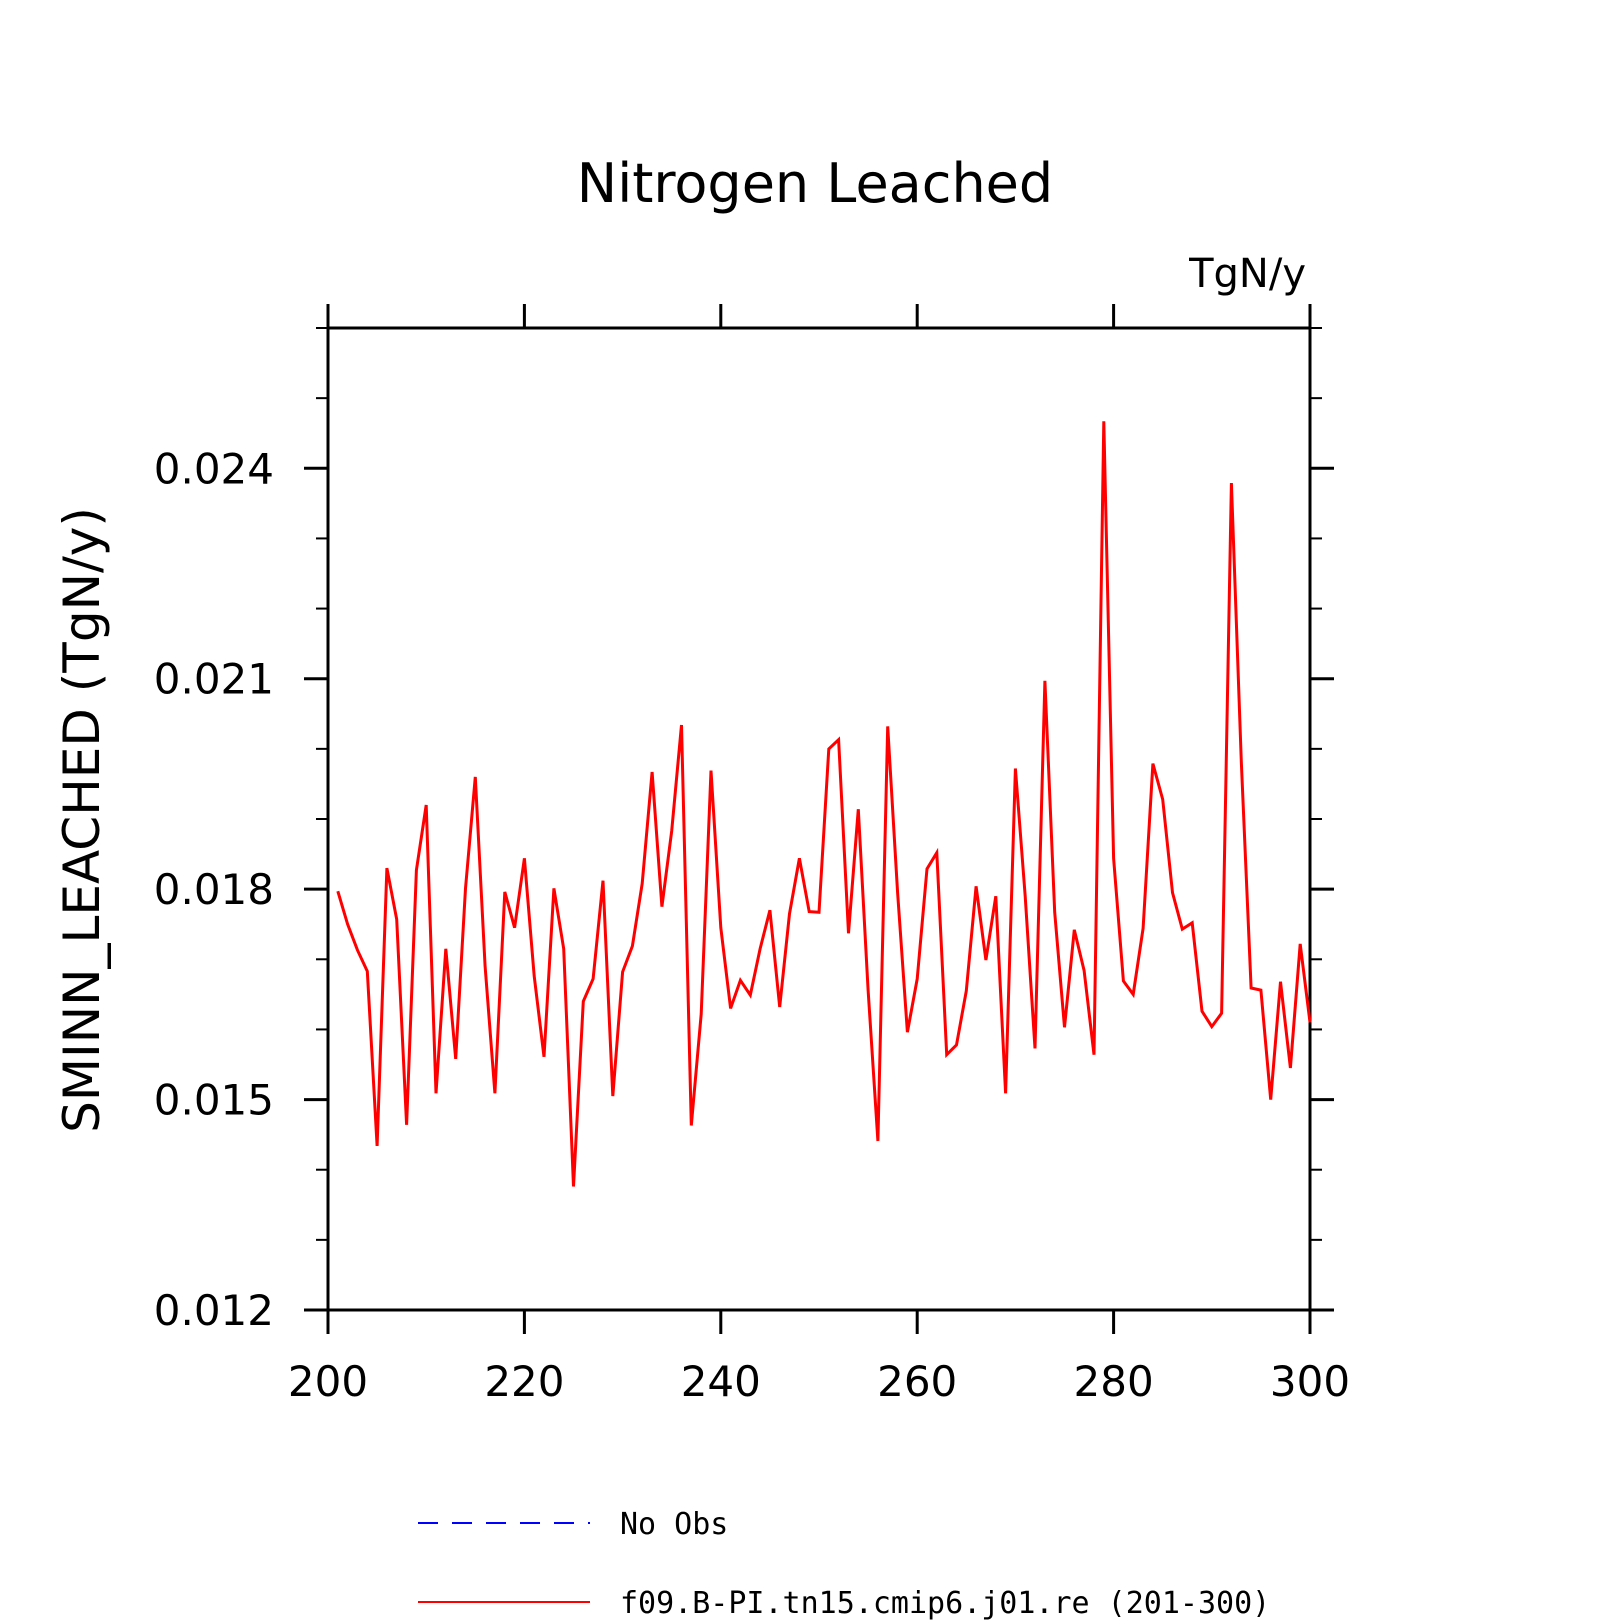  What do you see at coordinates (214, 468) in the screenshot?
I see `y-tick-label: 0.024` at bounding box center [214, 468].